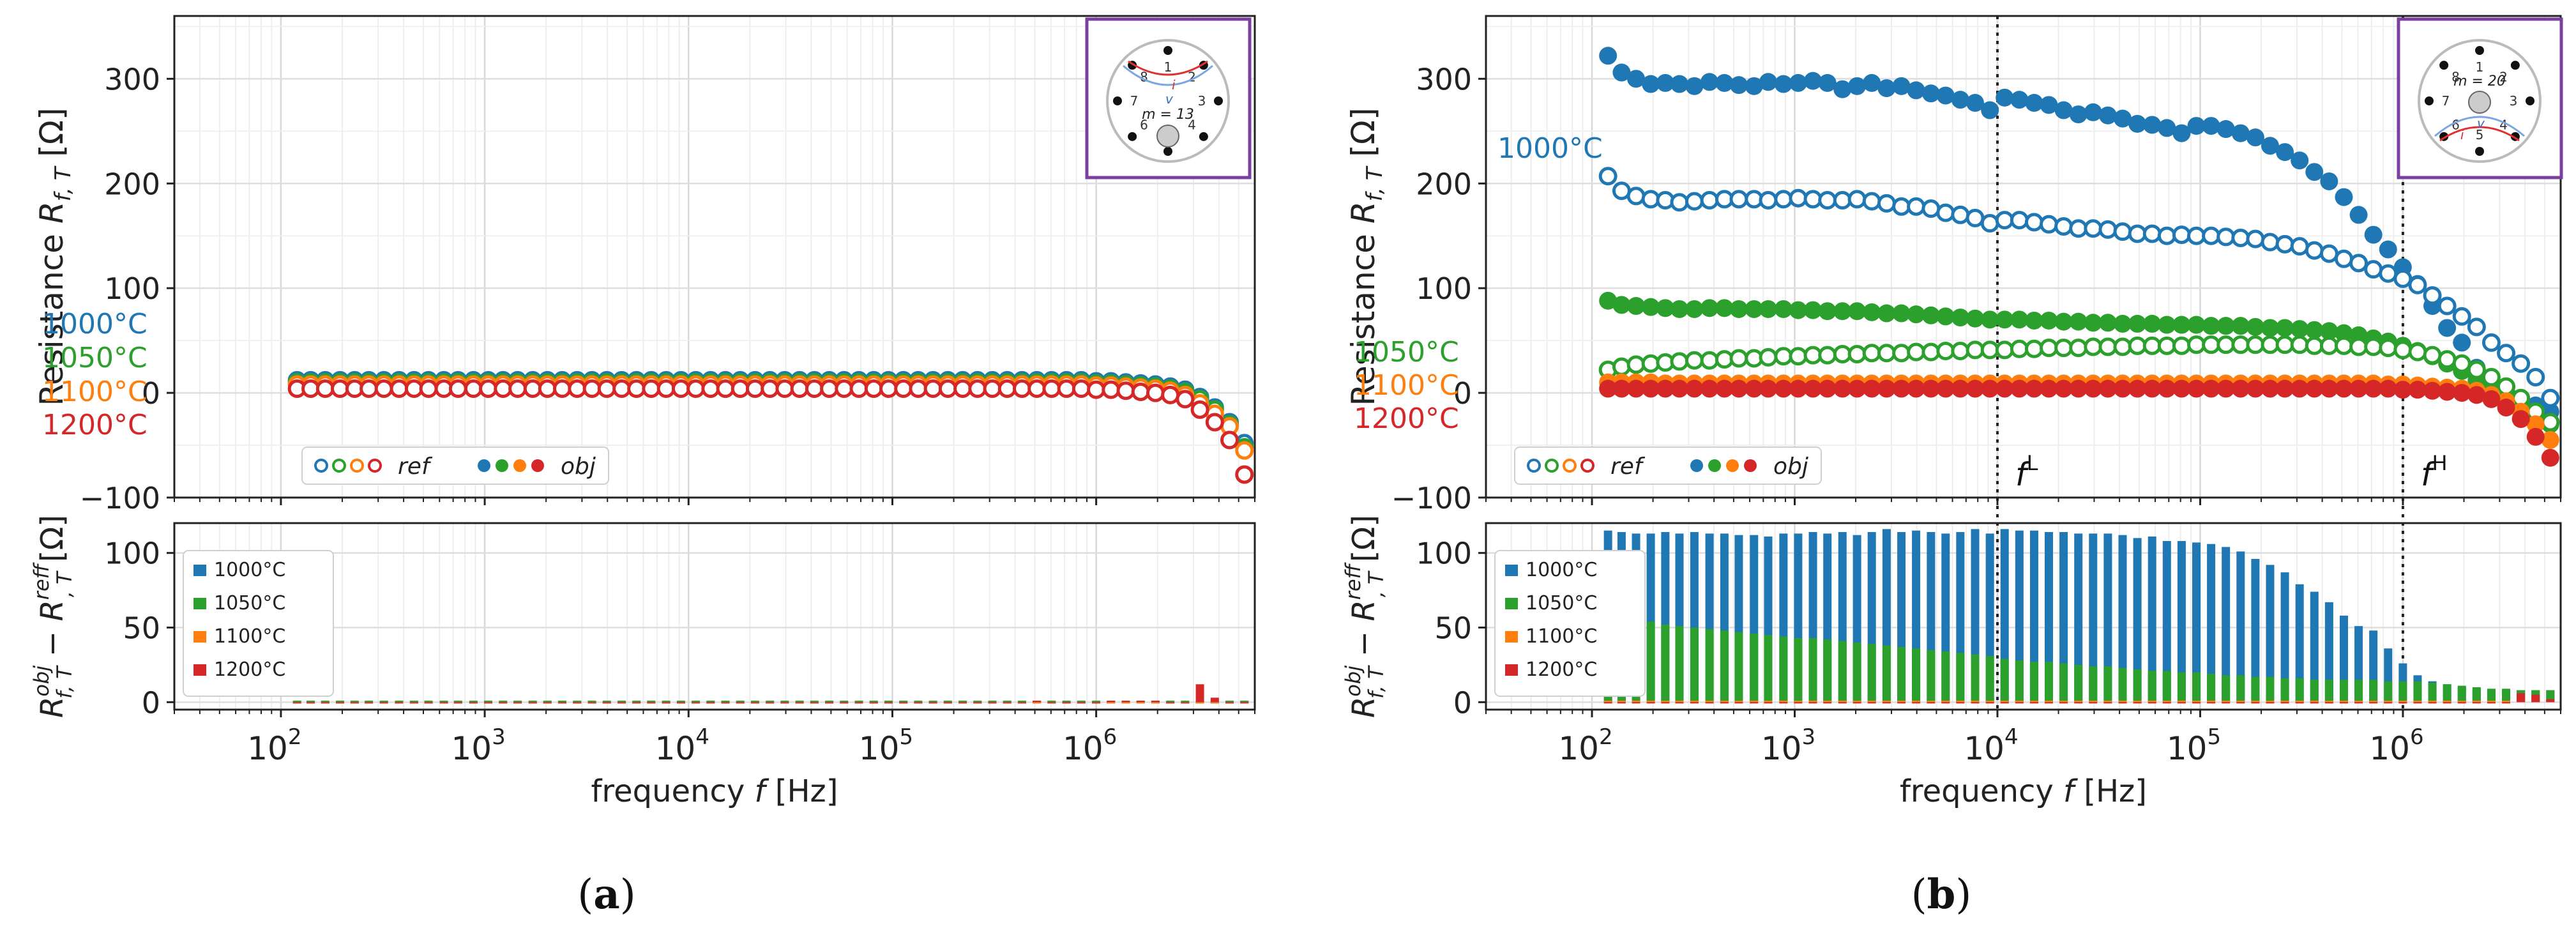 The width and height of the screenshot is (2576, 937). Describe the element at coordinates (95, 324) in the screenshot. I see `temp-annotation: 1000°C` at that location.